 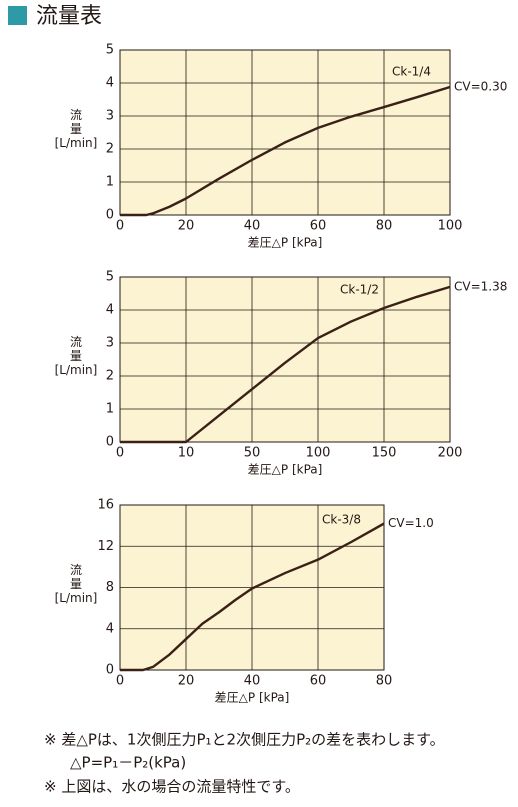 I want to click on legend-label: CV=0.30, so click(x=480, y=86).